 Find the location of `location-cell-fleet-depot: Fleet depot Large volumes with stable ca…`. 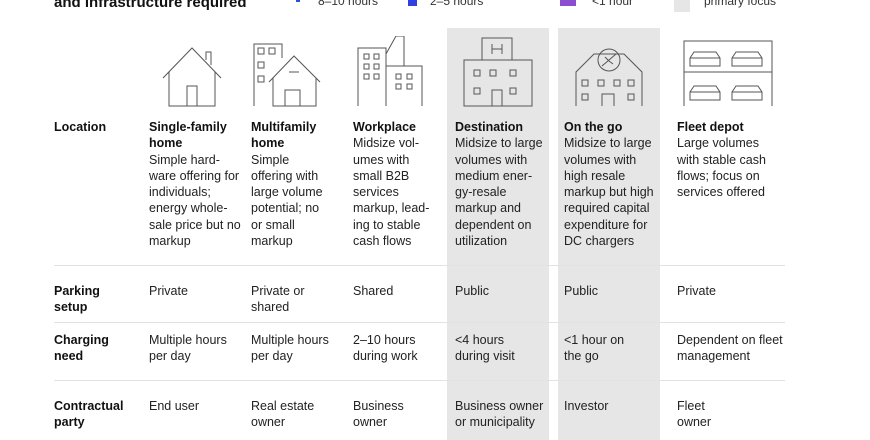

location-cell-fleet-depot: Fleet depot Large volumes with stable ca… is located at coordinates (728, 159).